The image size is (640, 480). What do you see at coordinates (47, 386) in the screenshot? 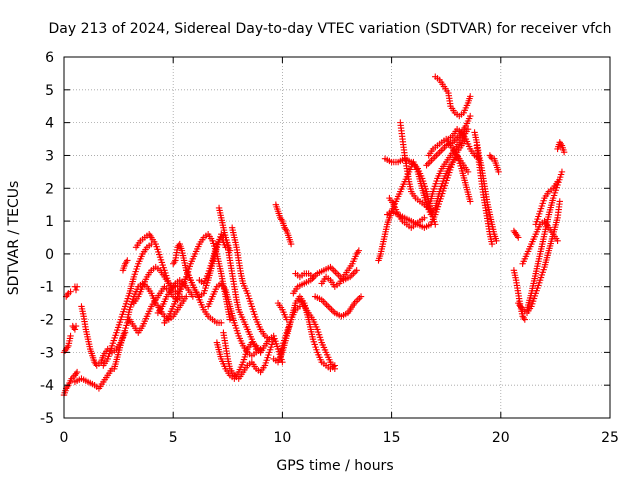
I see `y-tick-label: -4` at bounding box center [47, 386].